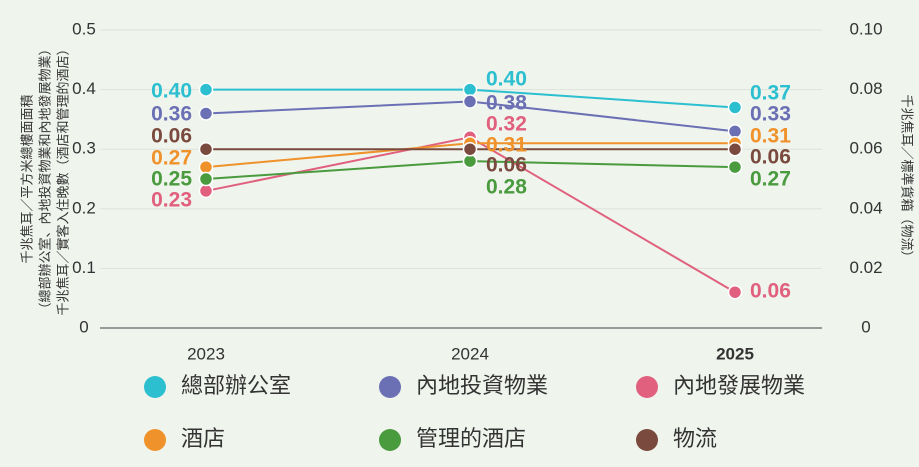  I want to click on y-tick-label: 0.4, so click(84, 88).